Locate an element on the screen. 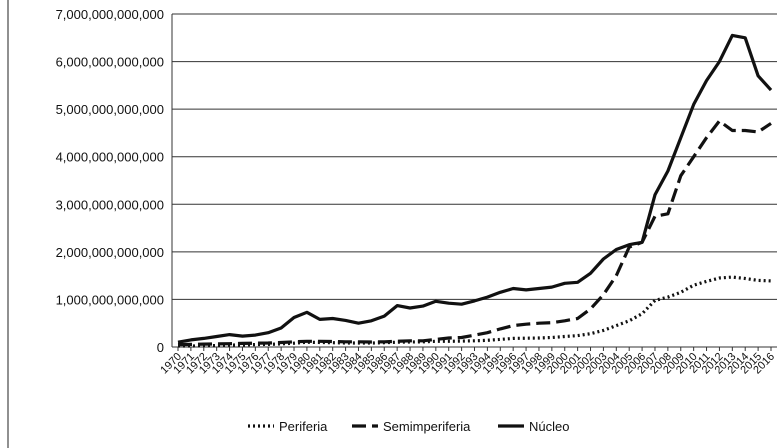  y-tick-label: 1,000,000,000,000 is located at coordinates (110, 299).